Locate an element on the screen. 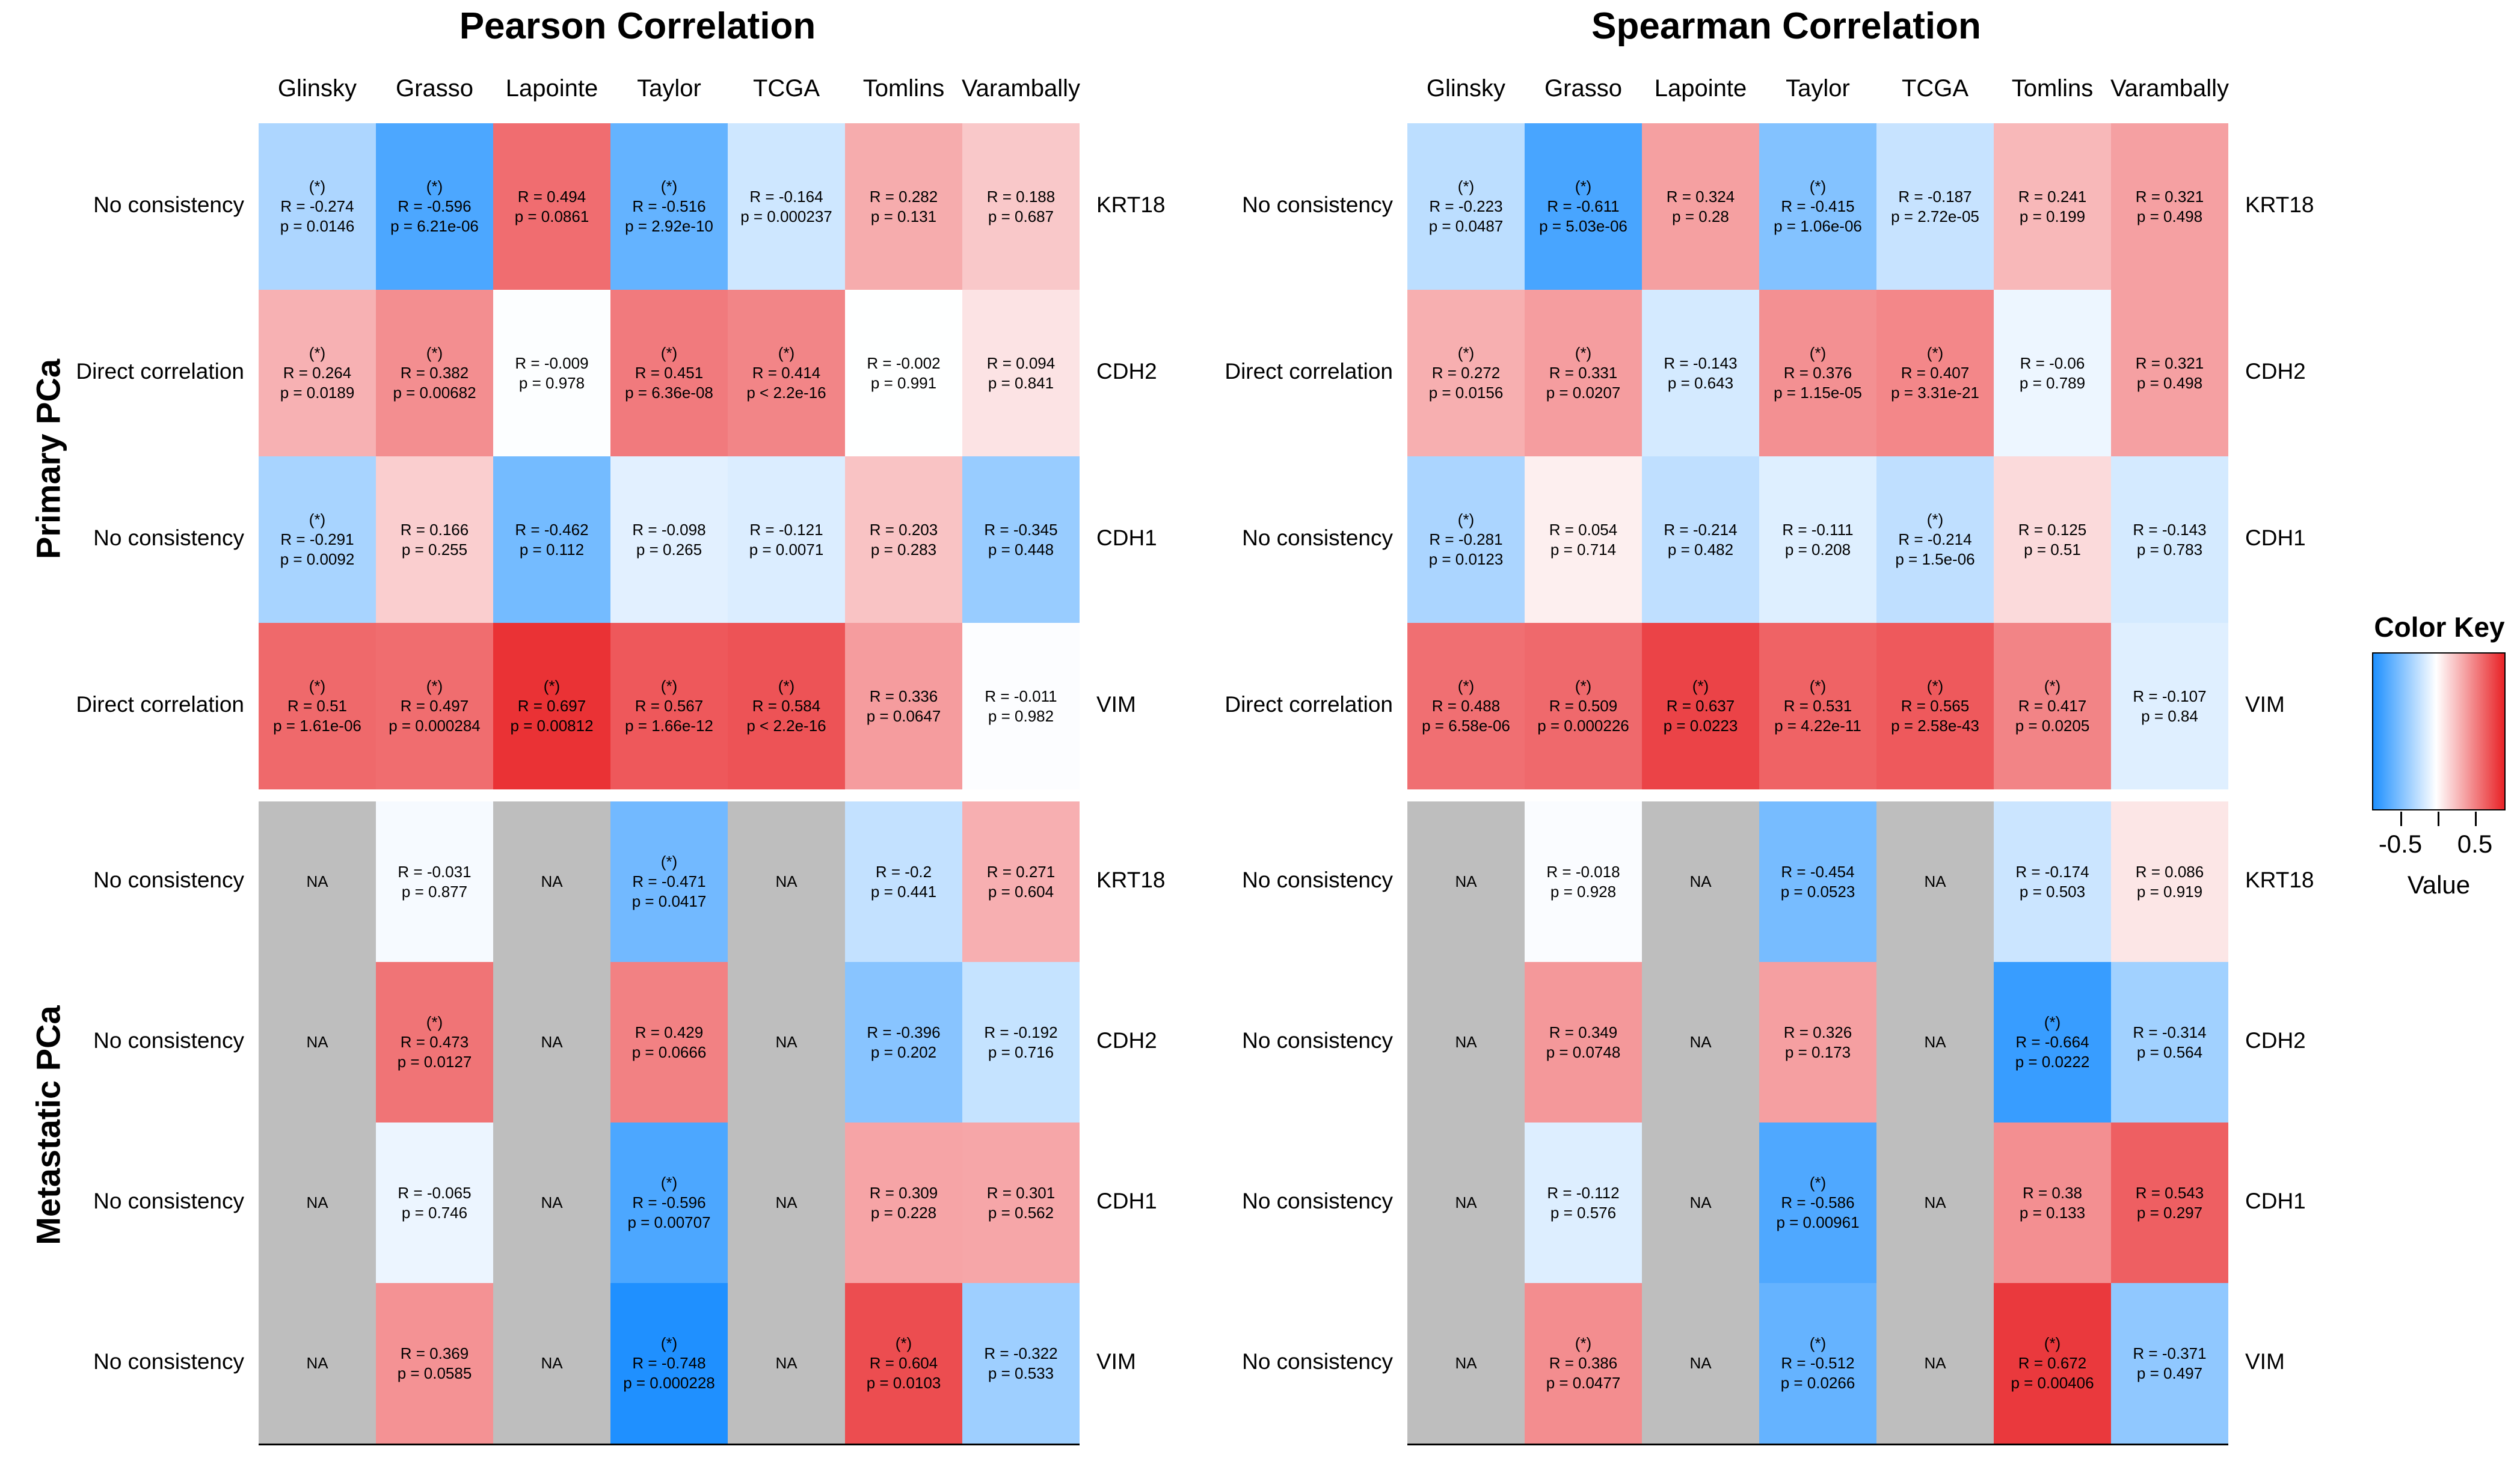 The image size is (2520, 1461). heatmap-cell: (*) R = -0.223 p = 0.0487 is located at coordinates (1466, 206).